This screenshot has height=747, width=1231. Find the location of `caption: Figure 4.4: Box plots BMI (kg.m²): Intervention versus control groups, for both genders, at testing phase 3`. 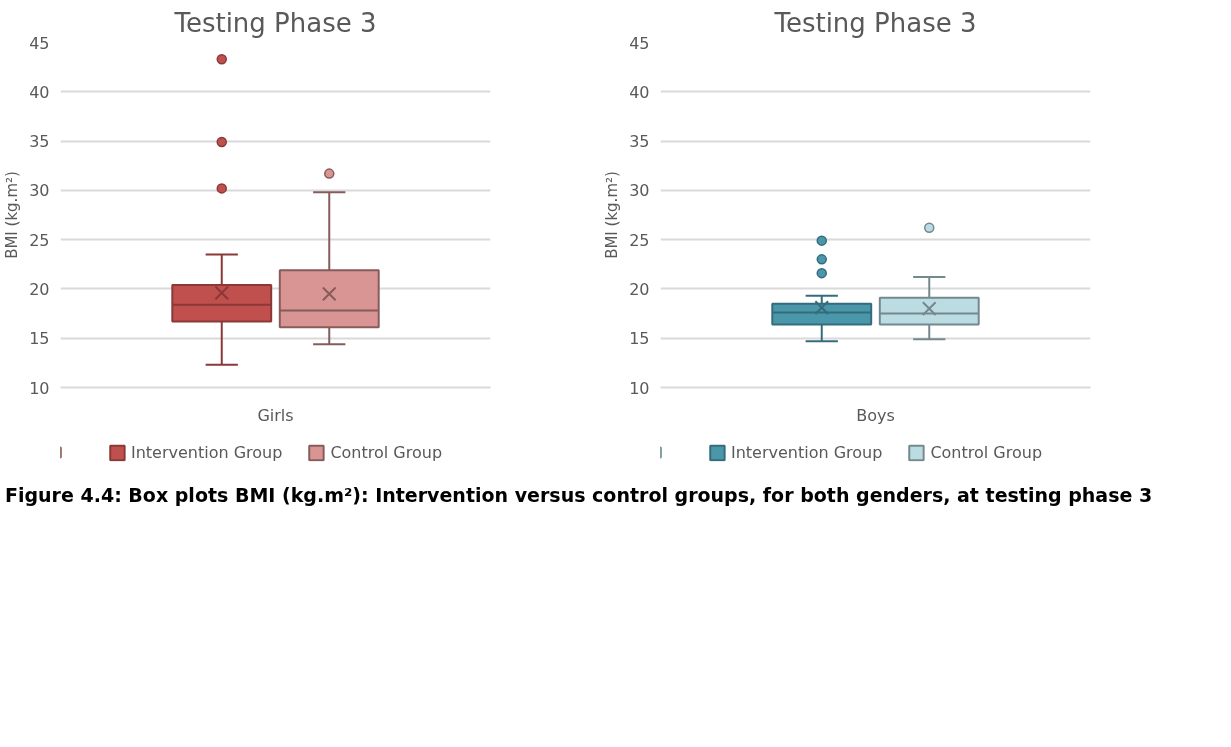

caption: Figure 4.4: Box plots BMI (kg.m²): Intervention versus control groups, for both genders, at testing phase 3 is located at coordinates (579, 495).